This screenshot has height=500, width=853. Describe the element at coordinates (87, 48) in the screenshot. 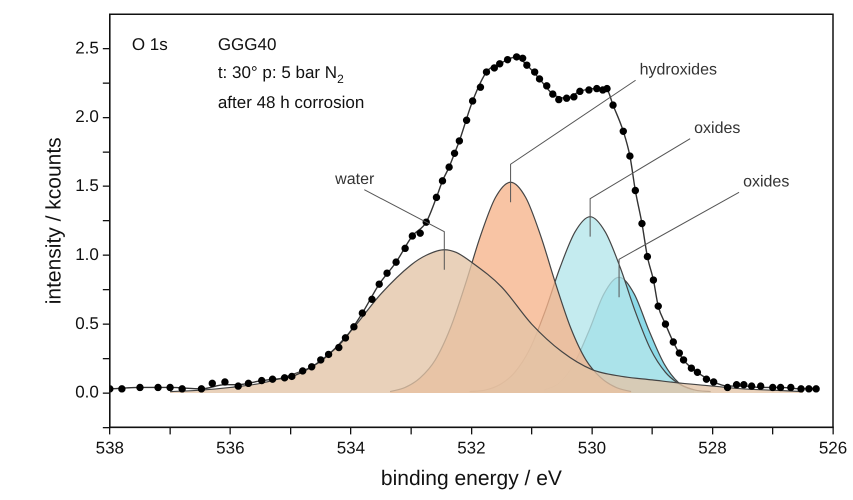

I see `y-tick-label: 2.5` at that location.